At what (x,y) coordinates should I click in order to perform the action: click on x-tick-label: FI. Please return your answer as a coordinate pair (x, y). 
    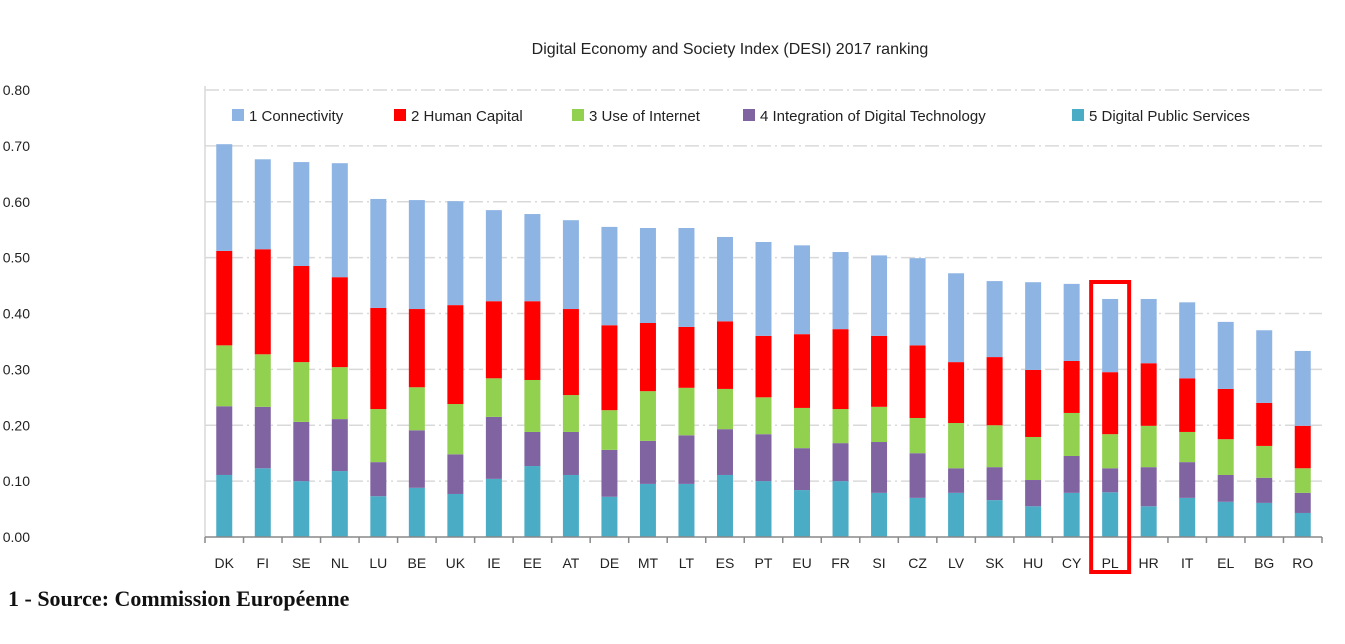
    Looking at the image, I should click on (263, 563).